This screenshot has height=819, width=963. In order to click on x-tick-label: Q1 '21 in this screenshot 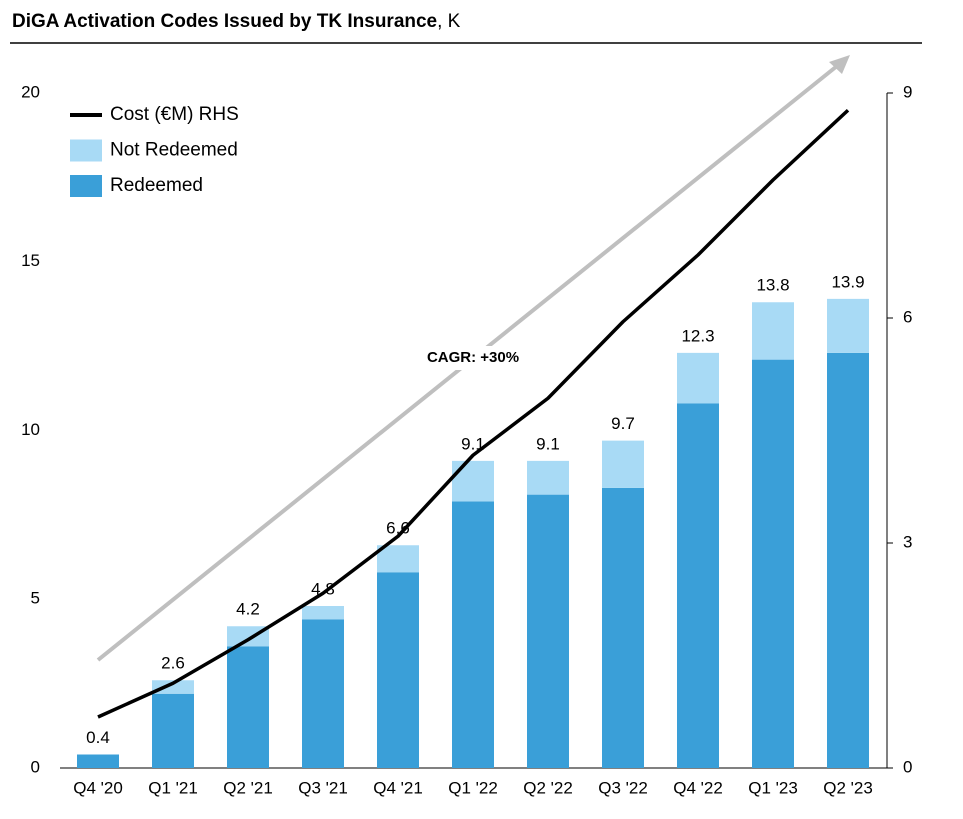, I will do `click(173, 787)`.